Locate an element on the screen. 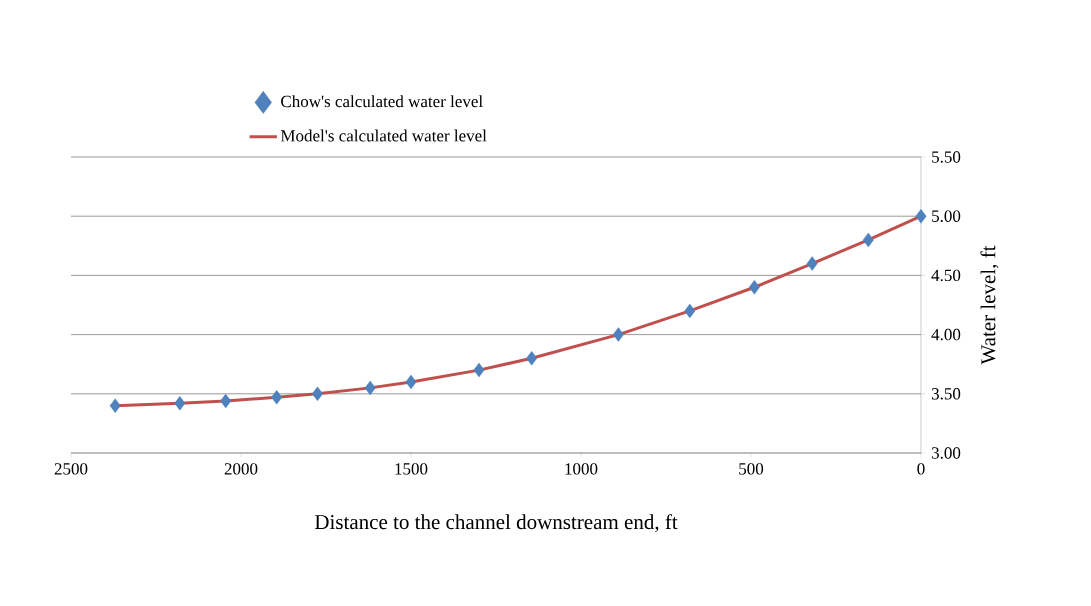  y-tick-label: 3.00 is located at coordinates (946, 453).